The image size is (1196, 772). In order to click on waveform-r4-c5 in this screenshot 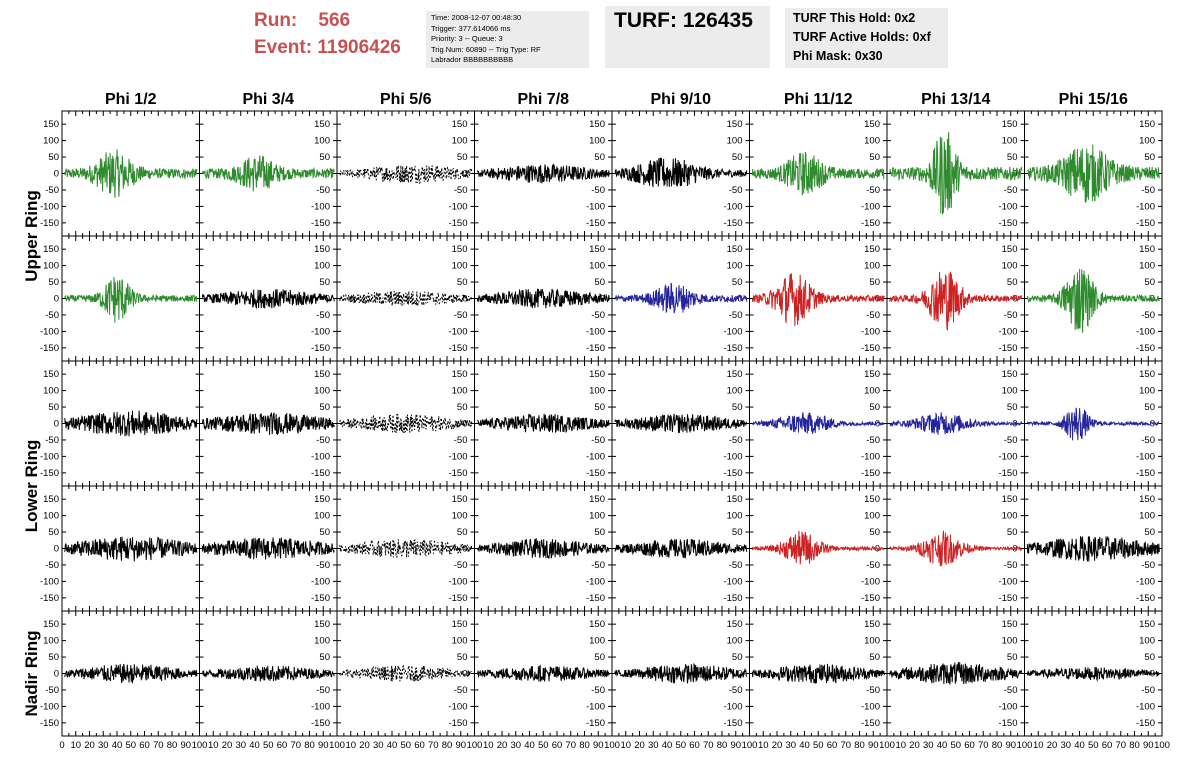, I will do `click(681, 548)`.